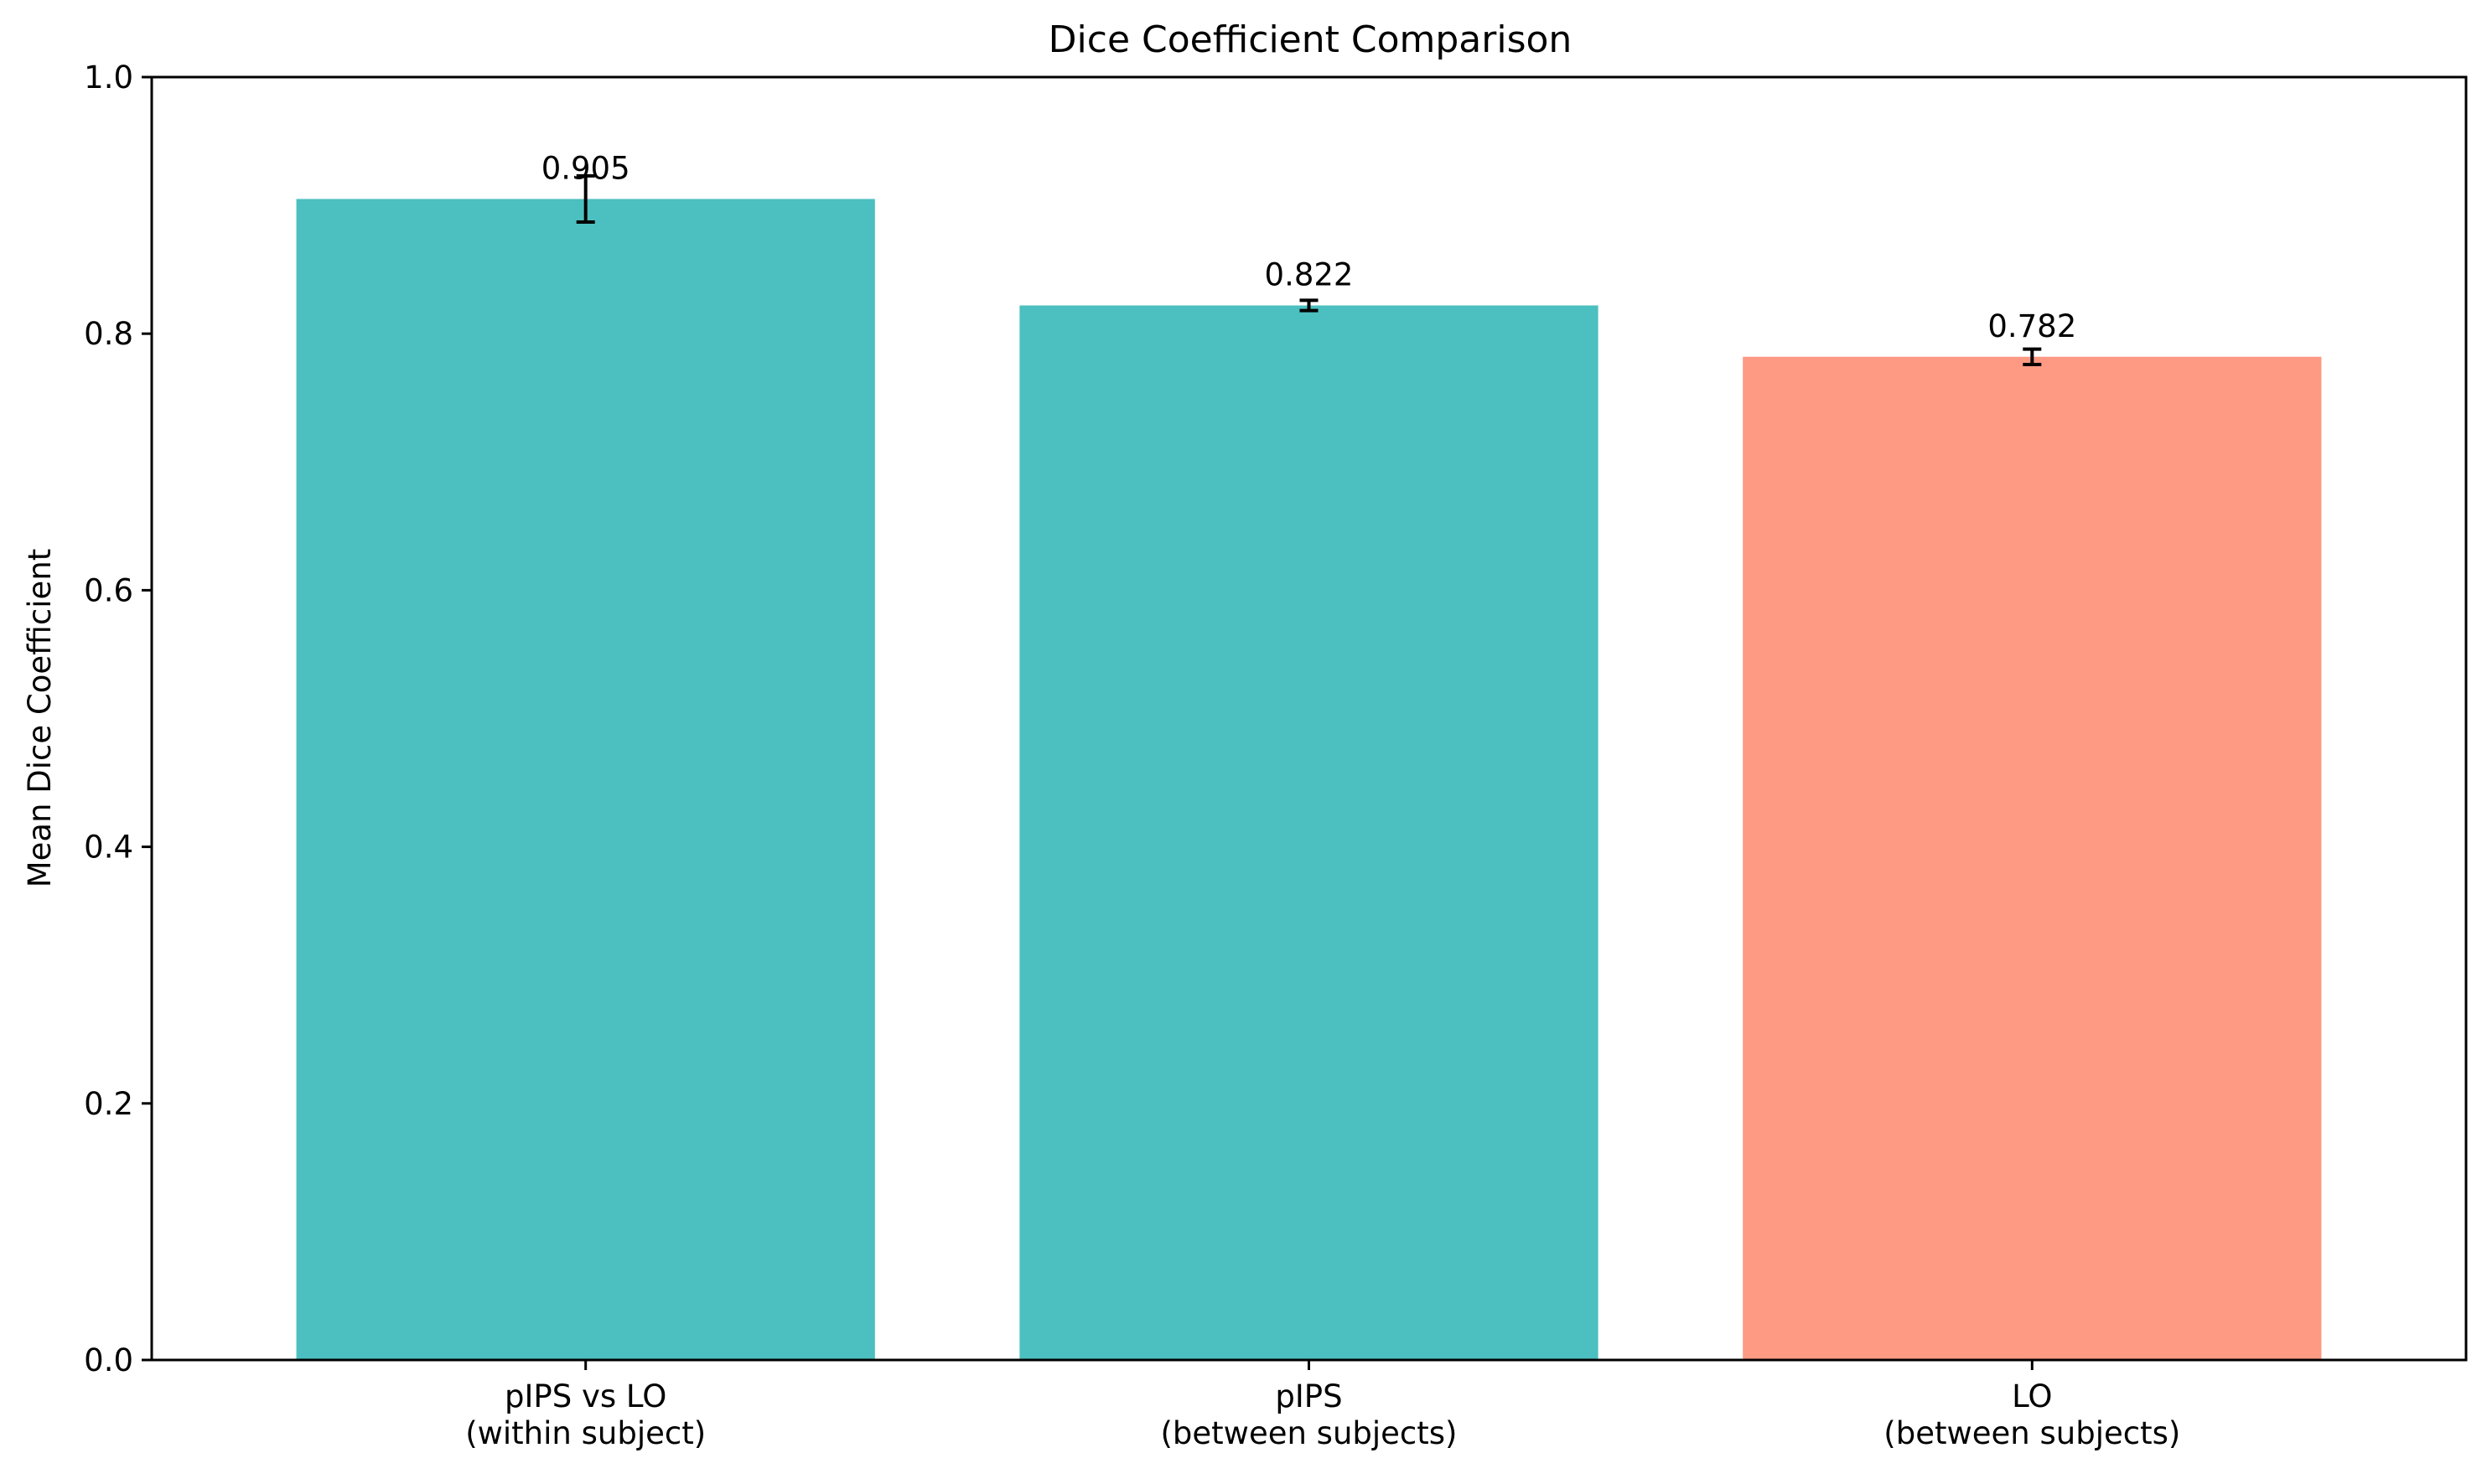  What do you see at coordinates (585, 1396) in the screenshot?
I see `x-tick-label-0-0: pIPS vs LO` at bounding box center [585, 1396].